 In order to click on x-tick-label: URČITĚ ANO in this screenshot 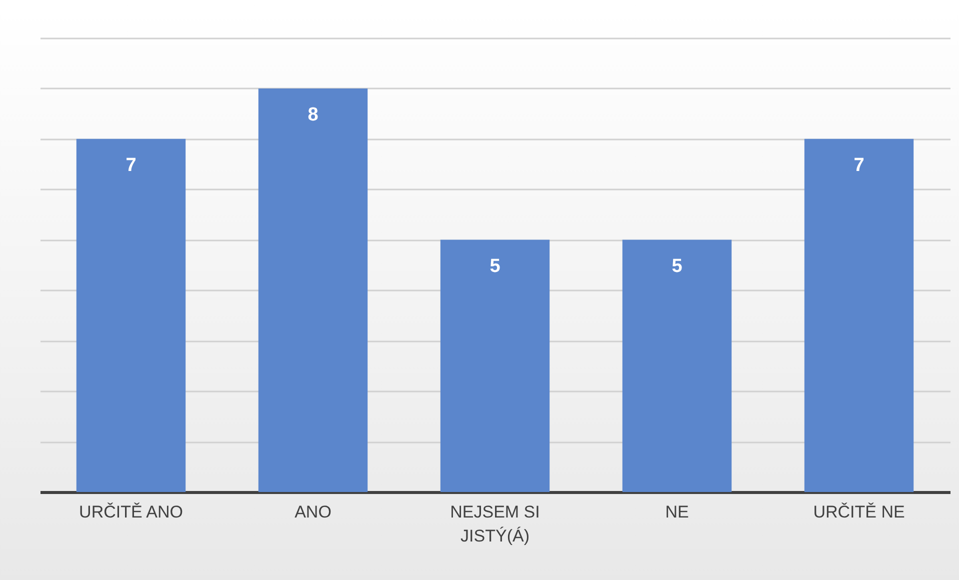, I will do `click(131, 512)`.